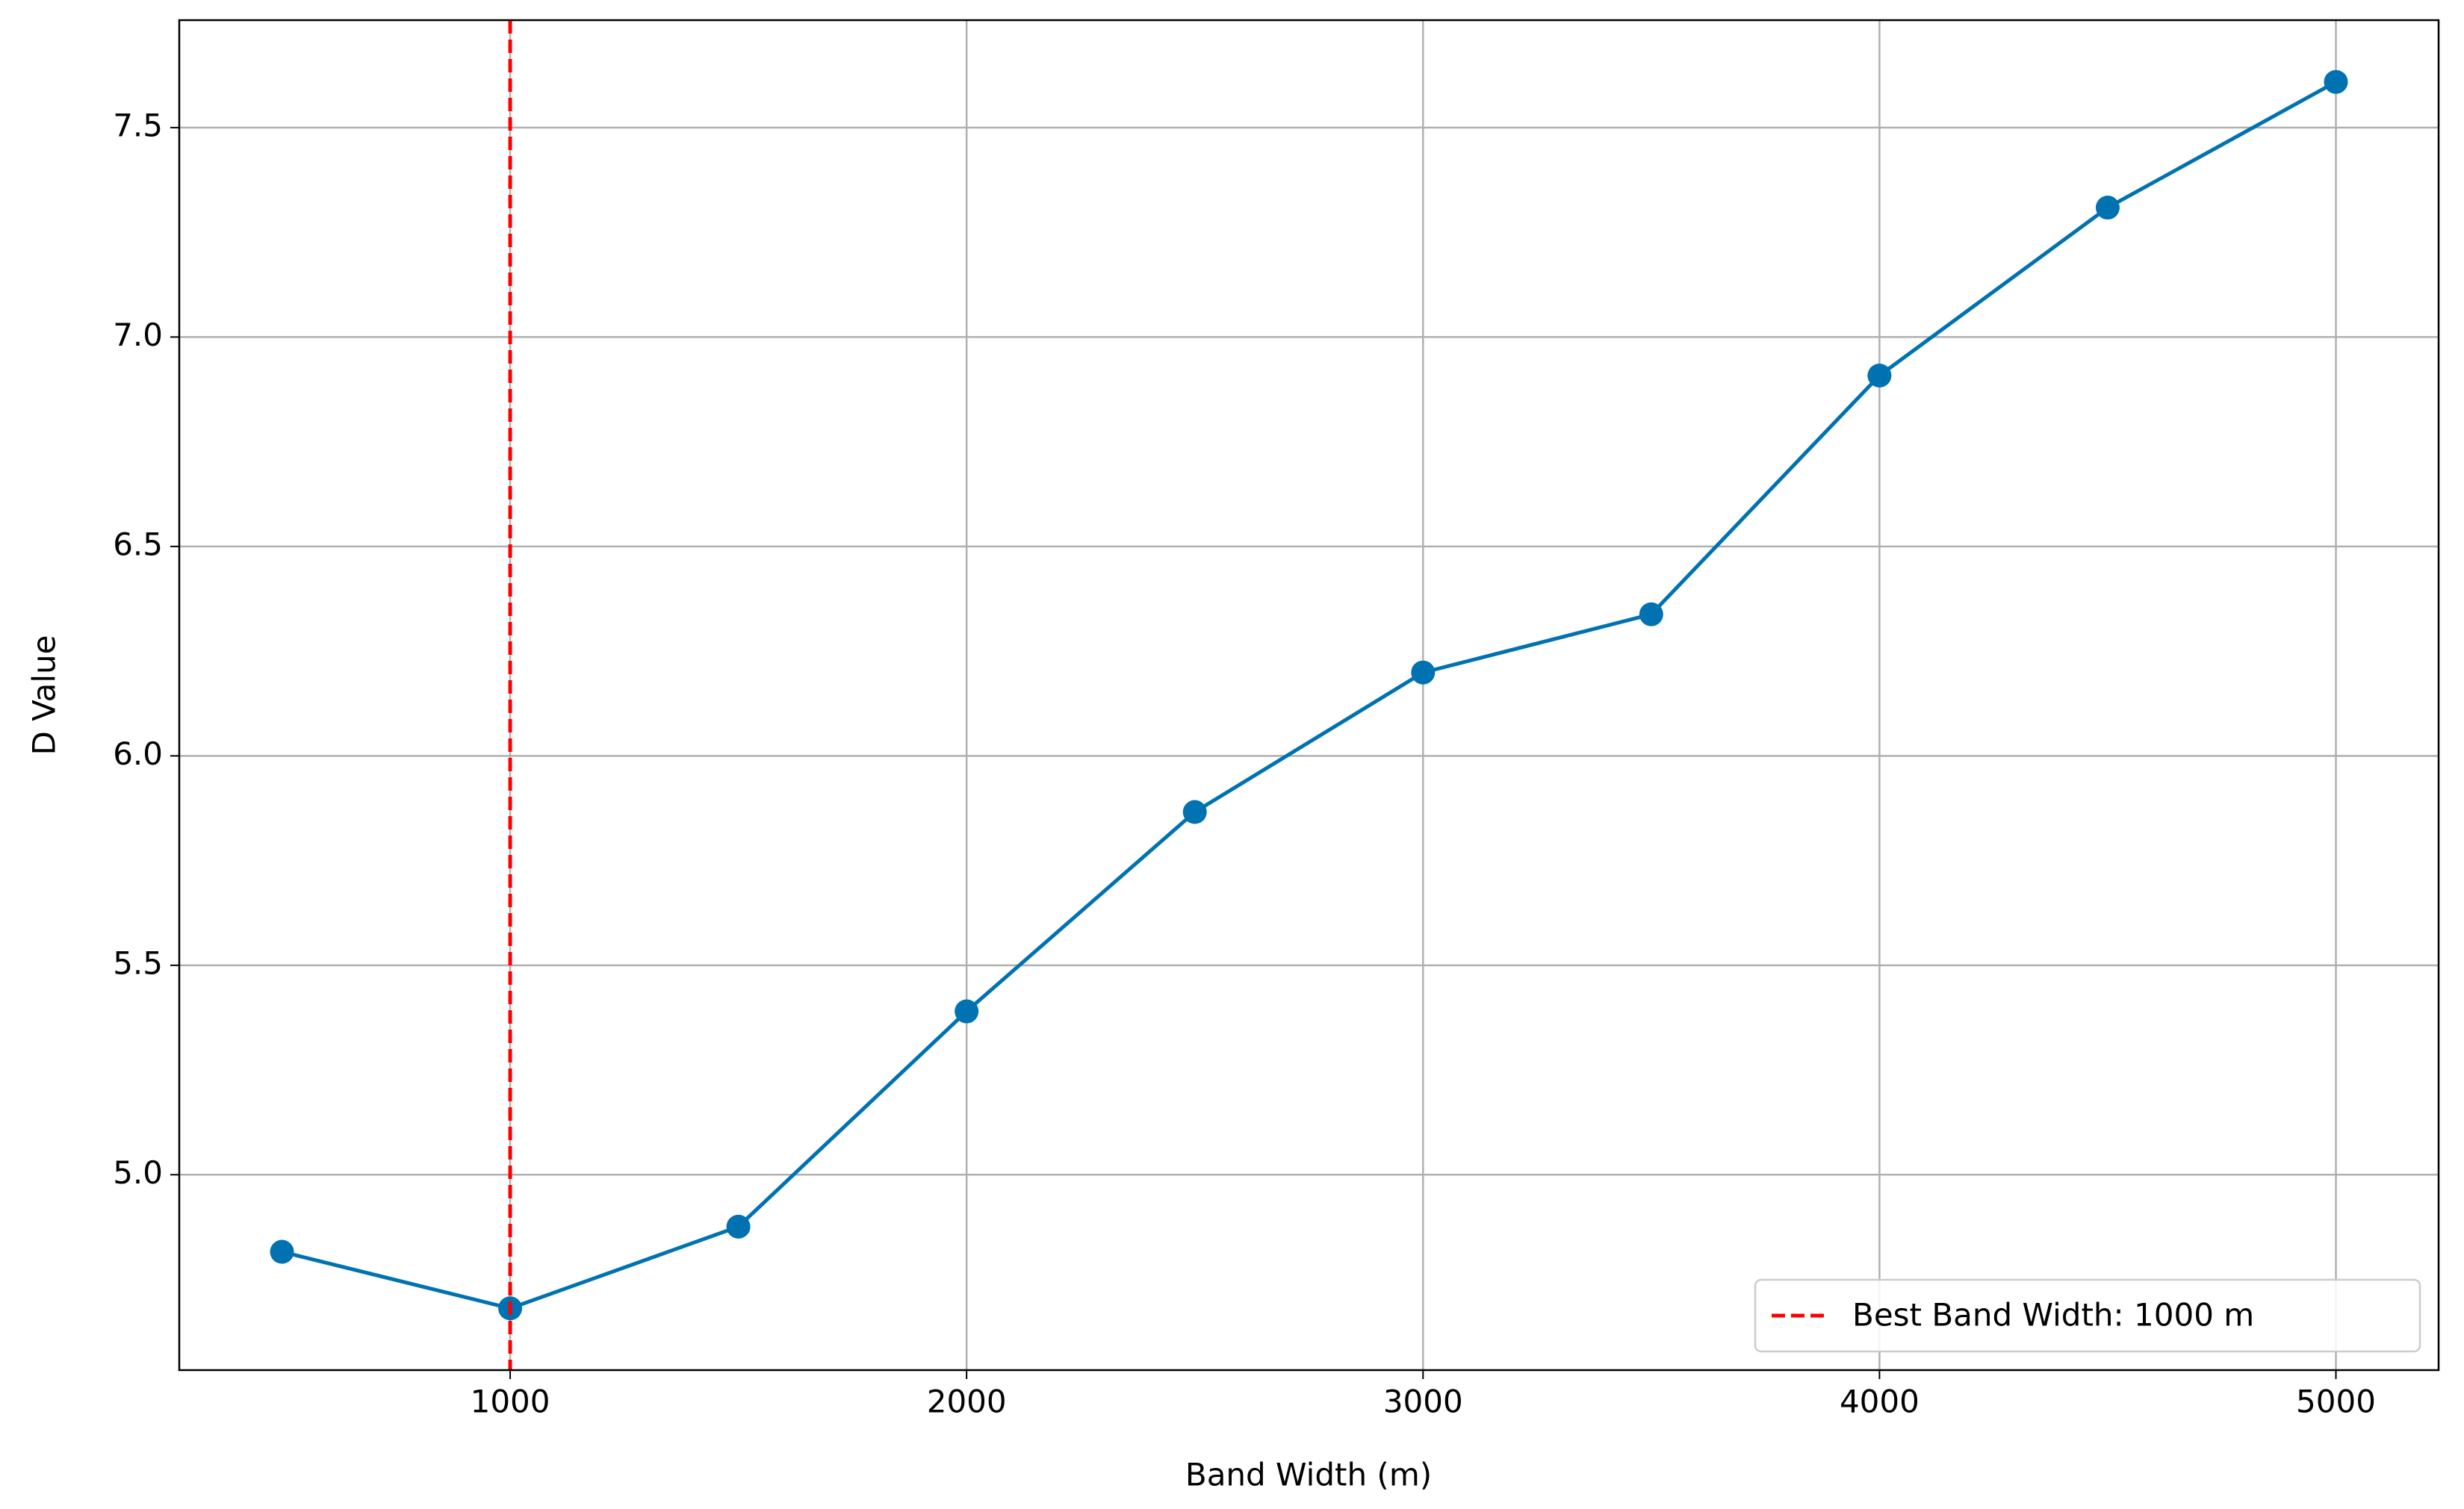 This screenshot has width=2464, height=1509. Describe the element at coordinates (510, 1402) in the screenshot. I see `x-tick-label: 1000` at that location.